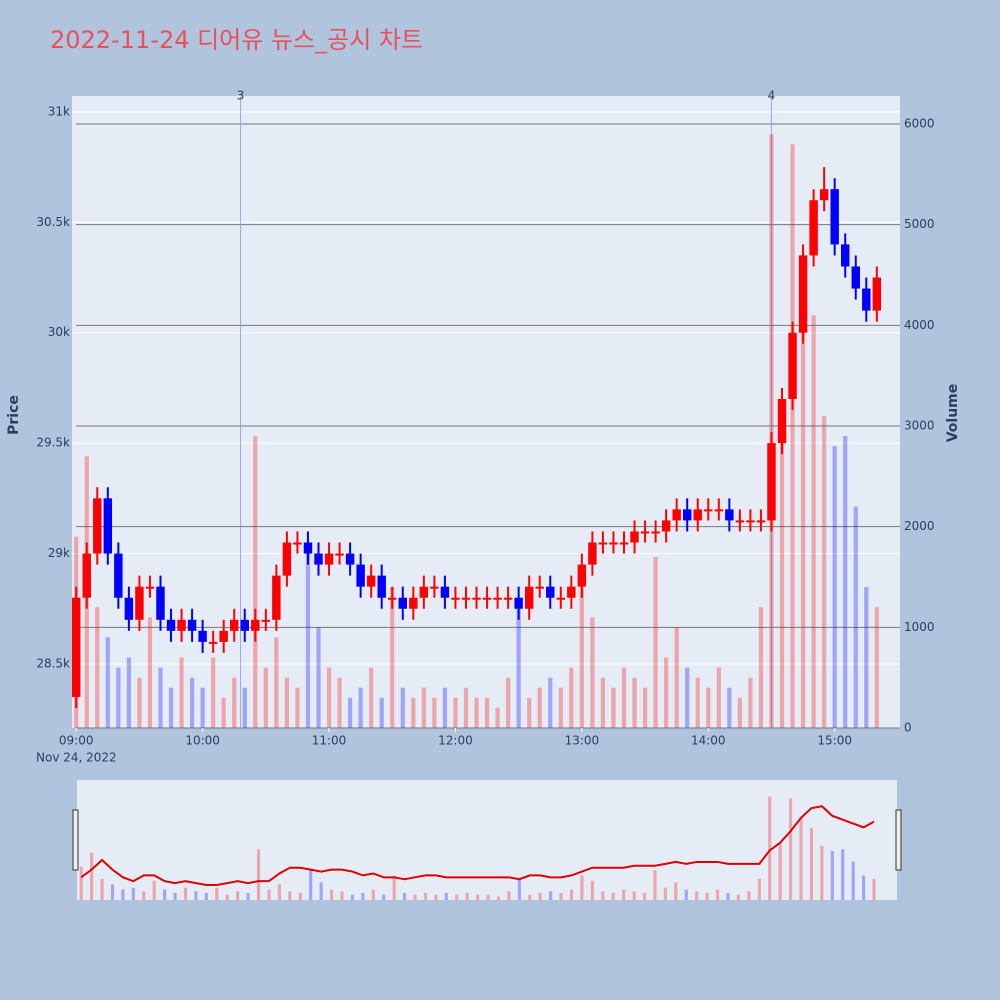  Describe the element at coordinates (919, 224) in the screenshot. I see `y2-tick-label: 5000` at that location.